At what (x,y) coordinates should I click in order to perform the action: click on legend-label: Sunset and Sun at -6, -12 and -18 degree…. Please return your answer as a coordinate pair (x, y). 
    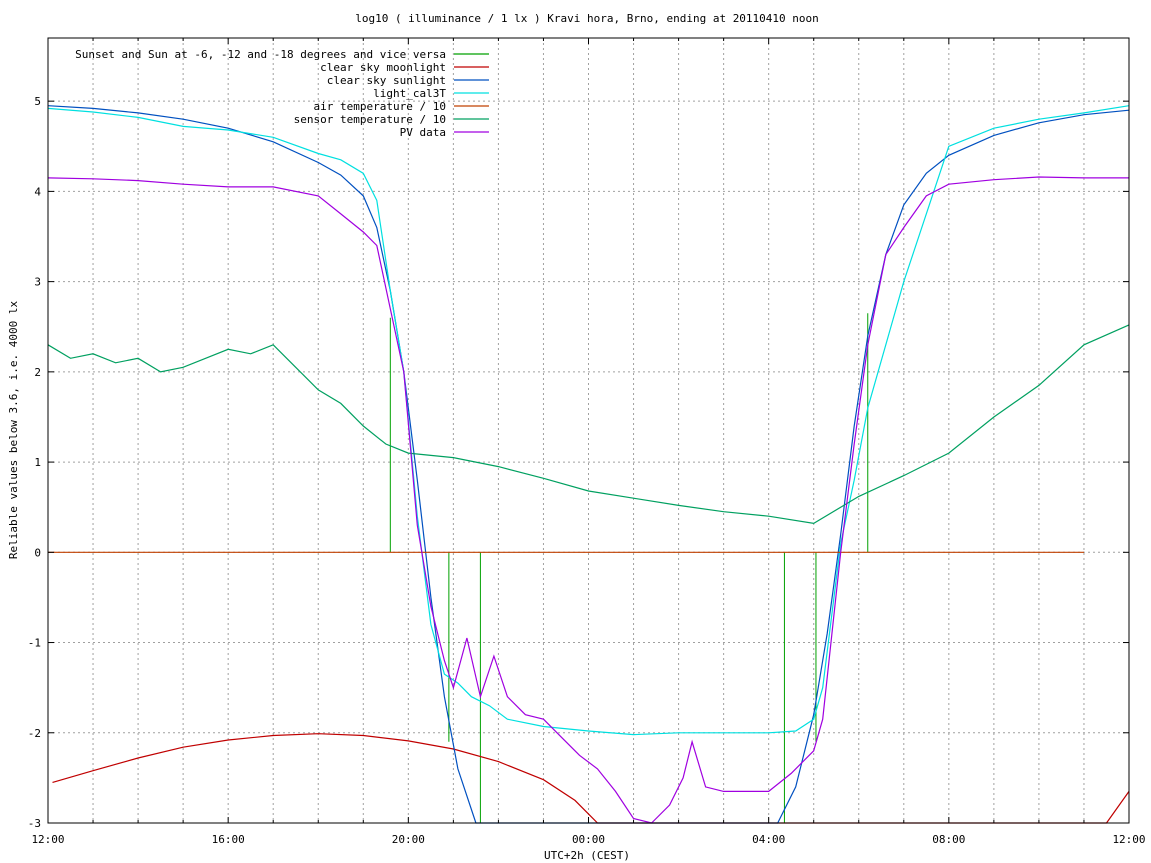
    Looking at the image, I should click on (260, 54).